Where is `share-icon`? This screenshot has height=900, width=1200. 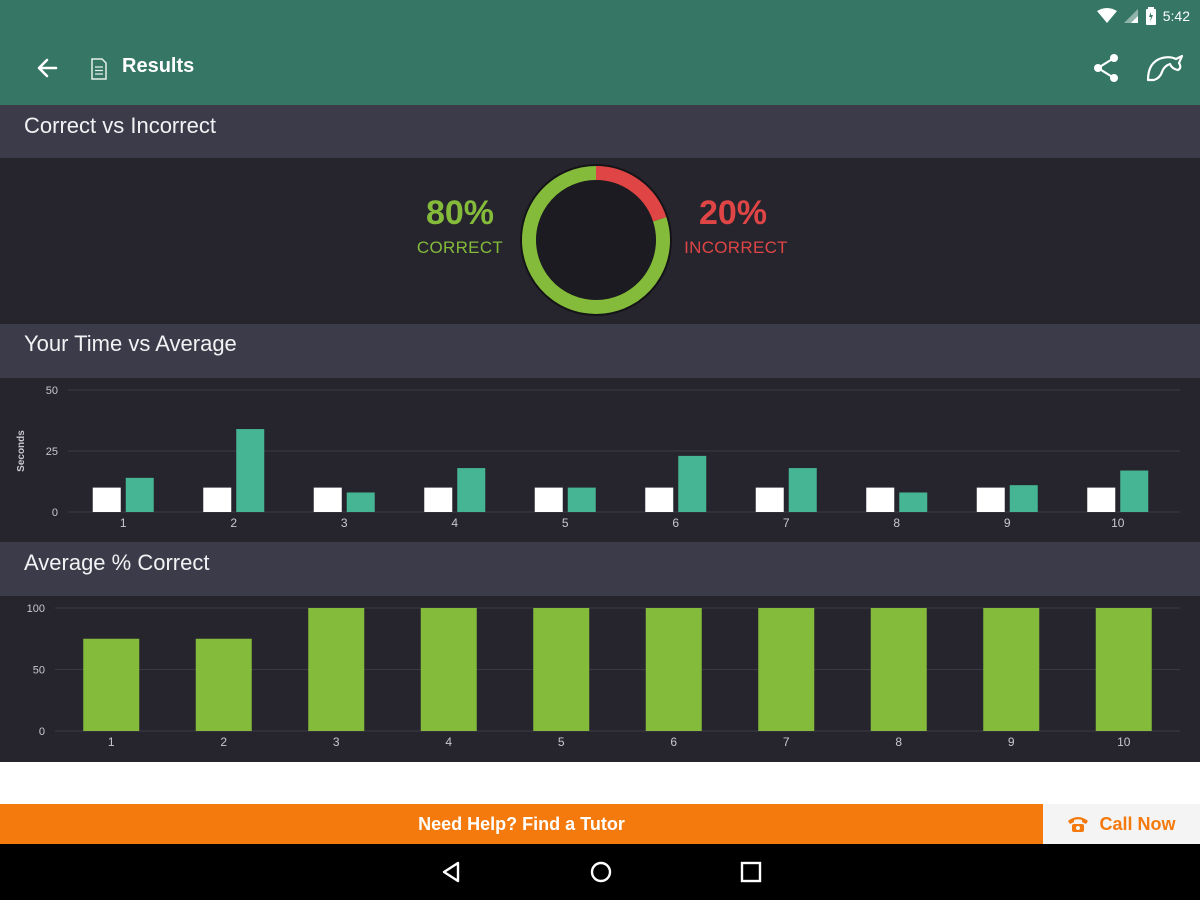
share-icon is located at coordinates (1106, 68).